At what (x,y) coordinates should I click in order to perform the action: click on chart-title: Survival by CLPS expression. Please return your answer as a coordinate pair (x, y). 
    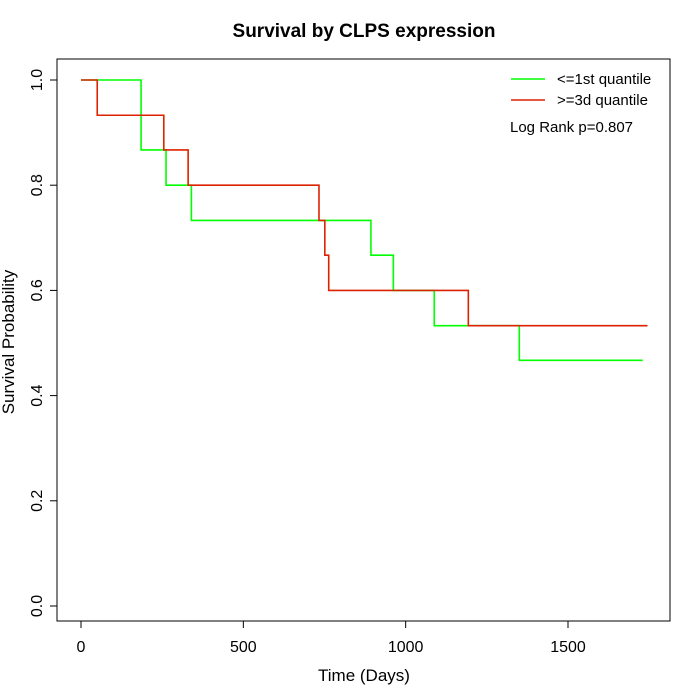
    Looking at the image, I should click on (364, 31).